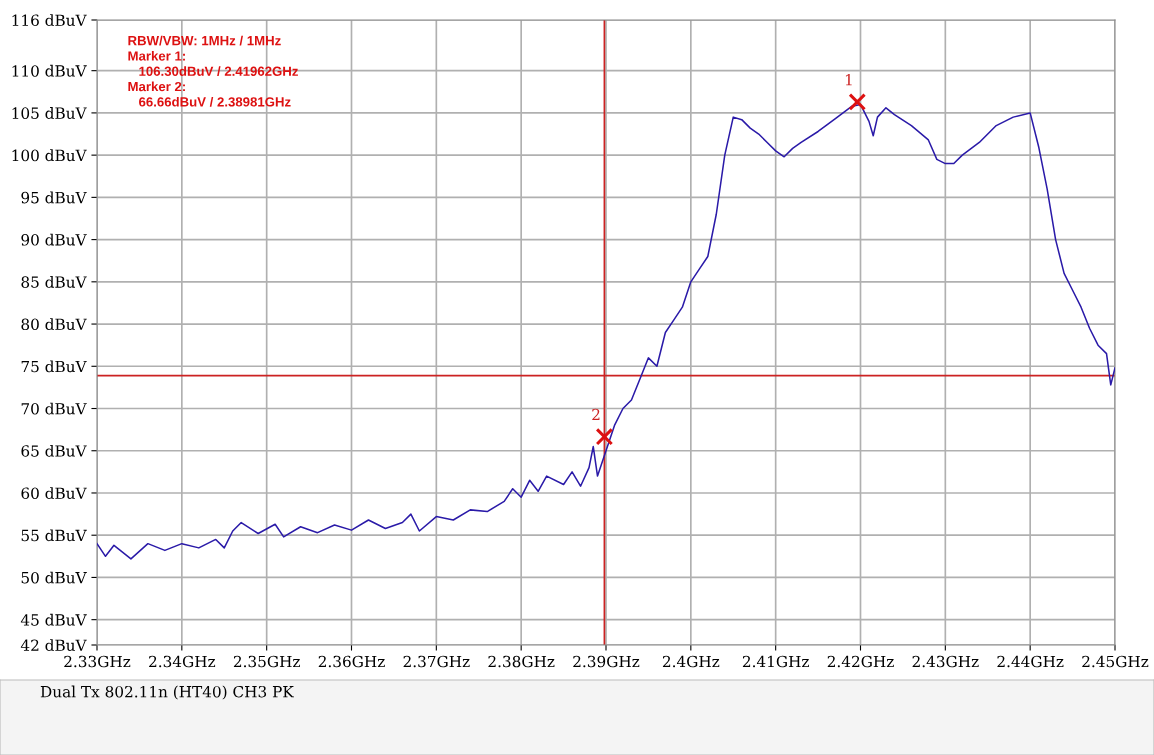 Image resolution: width=1154 pixels, height=755 pixels. Describe the element at coordinates (54, 282) in the screenshot. I see `y-tick-label: 85 dBuV` at that location.